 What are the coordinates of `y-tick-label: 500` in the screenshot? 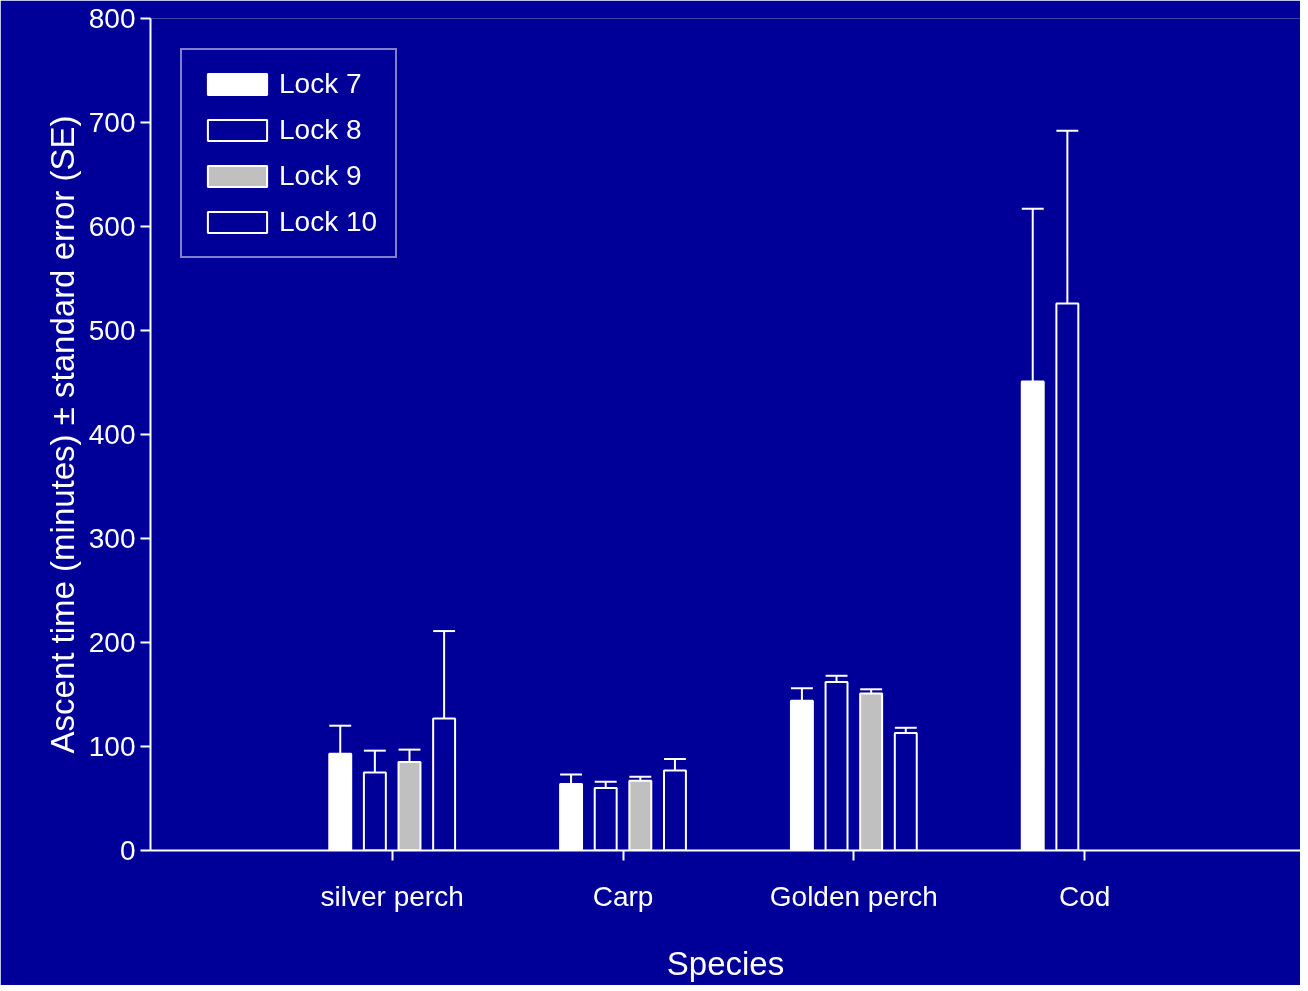 It's located at (112, 330).